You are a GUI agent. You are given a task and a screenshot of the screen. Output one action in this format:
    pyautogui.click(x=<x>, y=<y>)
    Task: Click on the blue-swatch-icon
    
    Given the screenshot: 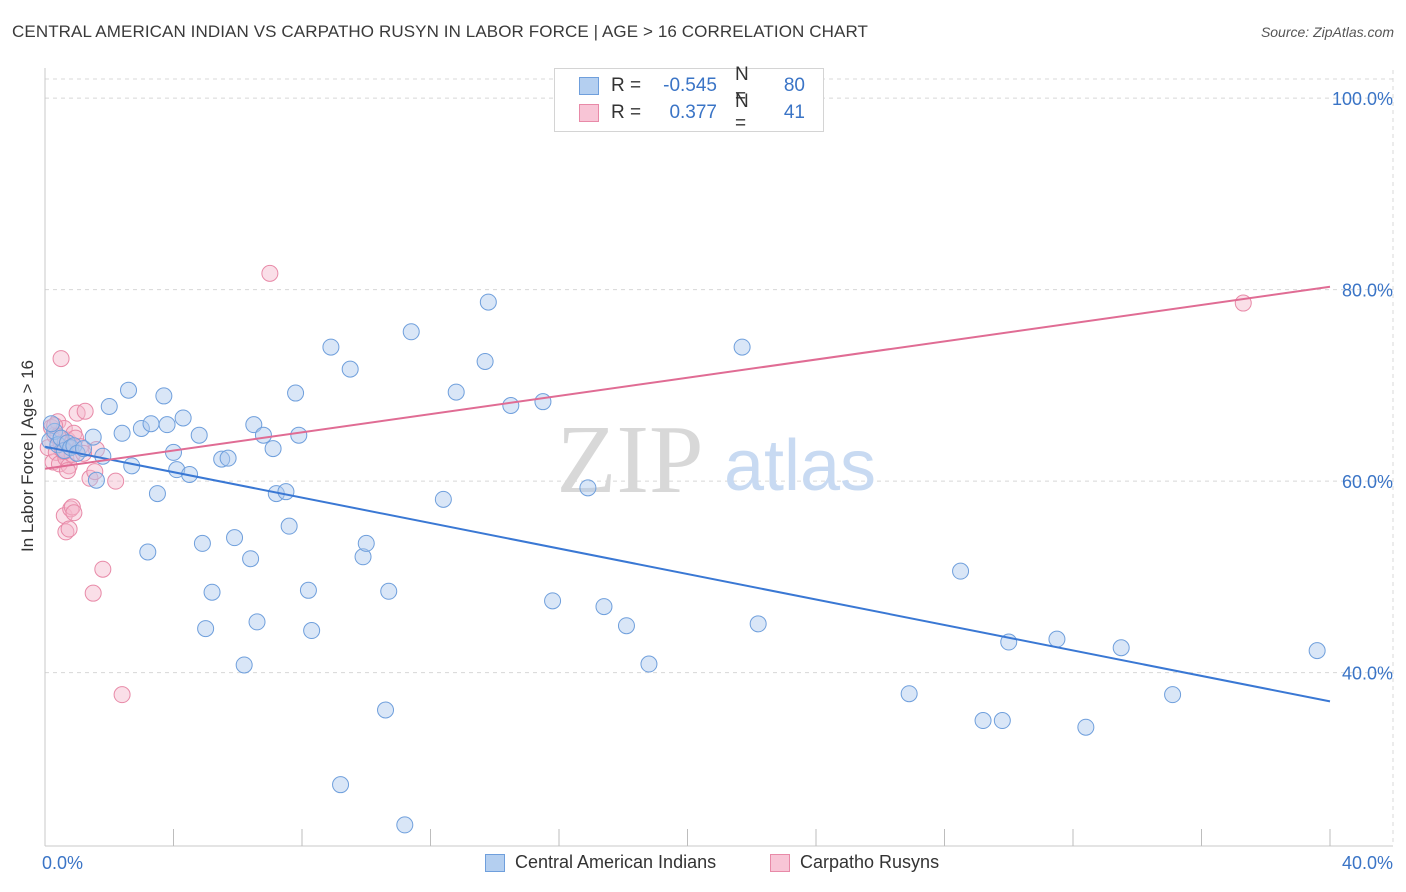 What is the action you would take?
    pyautogui.click(x=589, y=86)
    